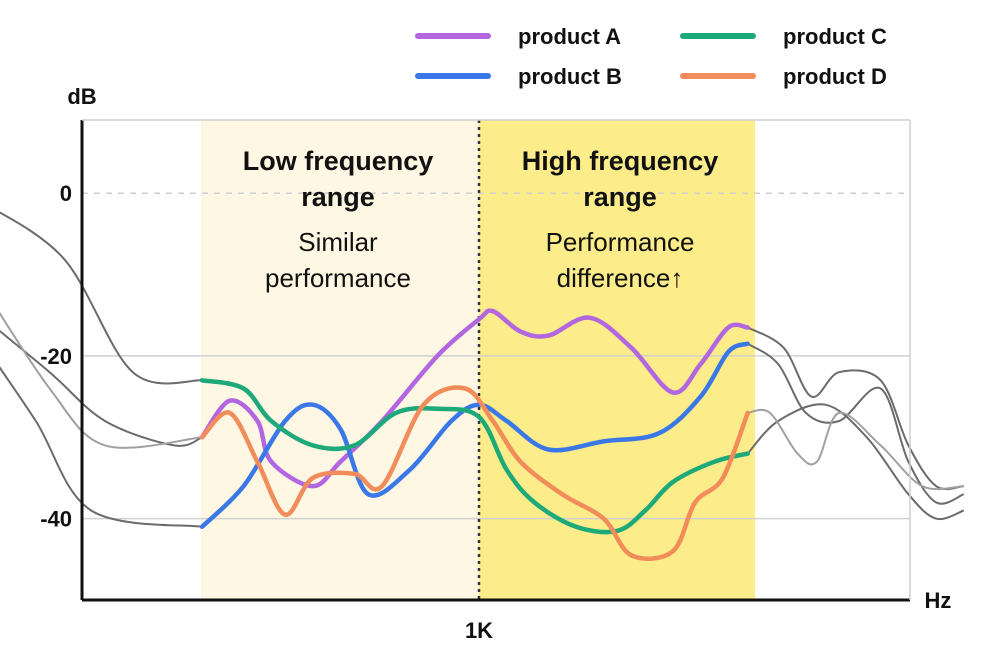  What do you see at coordinates (56, 519) in the screenshot?
I see `y-tick-label: -40` at bounding box center [56, 519].